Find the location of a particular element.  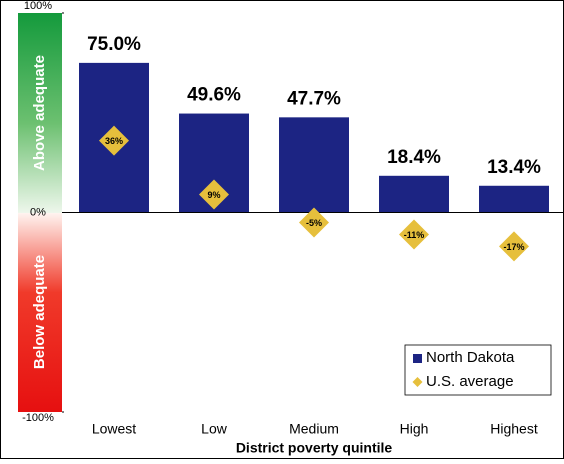

zone-label: Above adequate is located at coordinates (39, 113).